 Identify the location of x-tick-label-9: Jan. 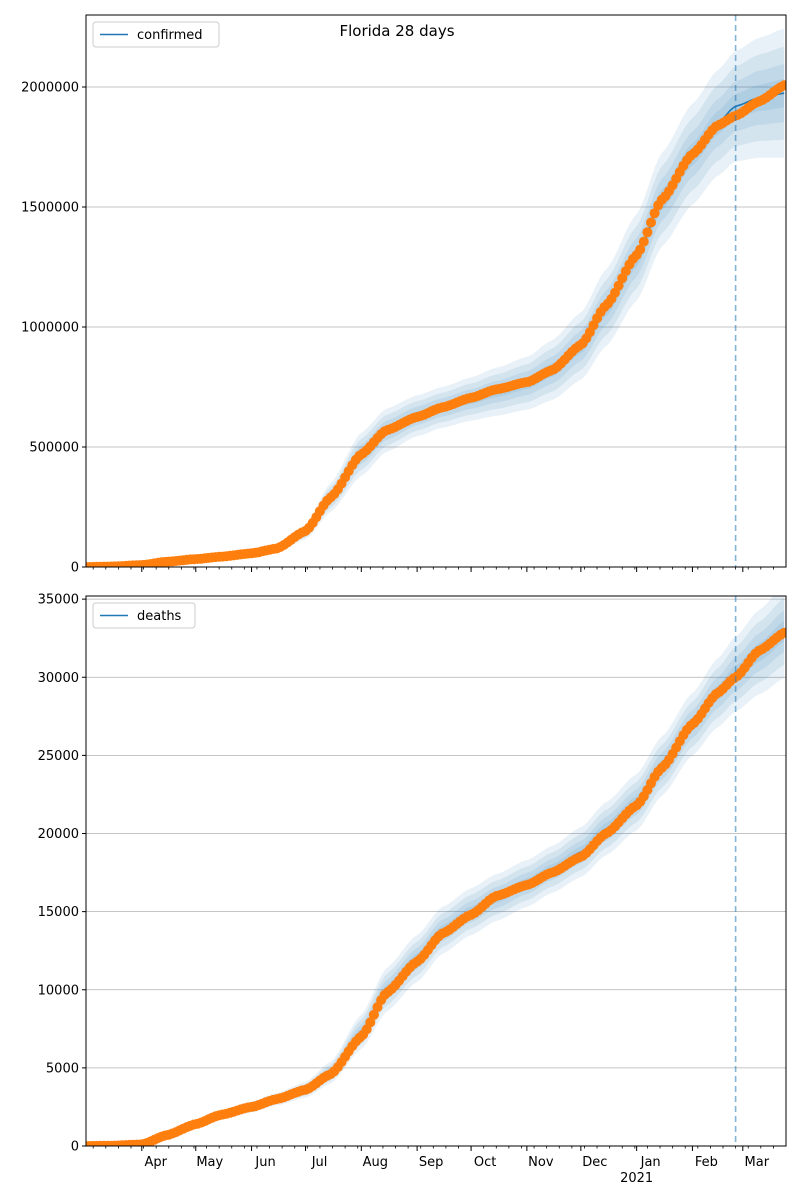
(650, 1162).